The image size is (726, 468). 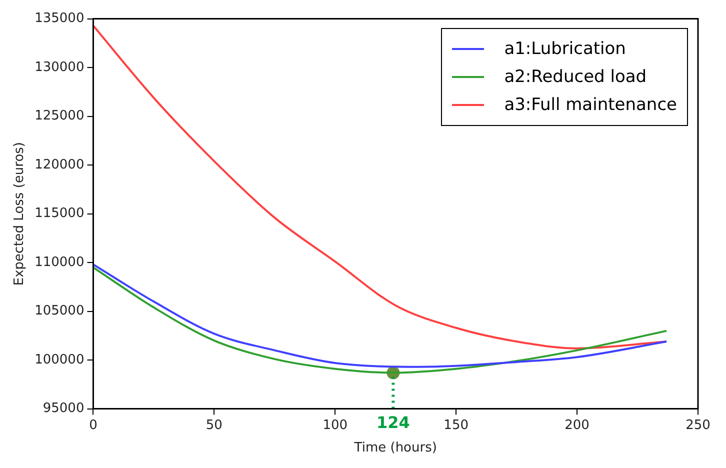 I want to click on y-tick-label: 120000, so click(x=59, y=164).